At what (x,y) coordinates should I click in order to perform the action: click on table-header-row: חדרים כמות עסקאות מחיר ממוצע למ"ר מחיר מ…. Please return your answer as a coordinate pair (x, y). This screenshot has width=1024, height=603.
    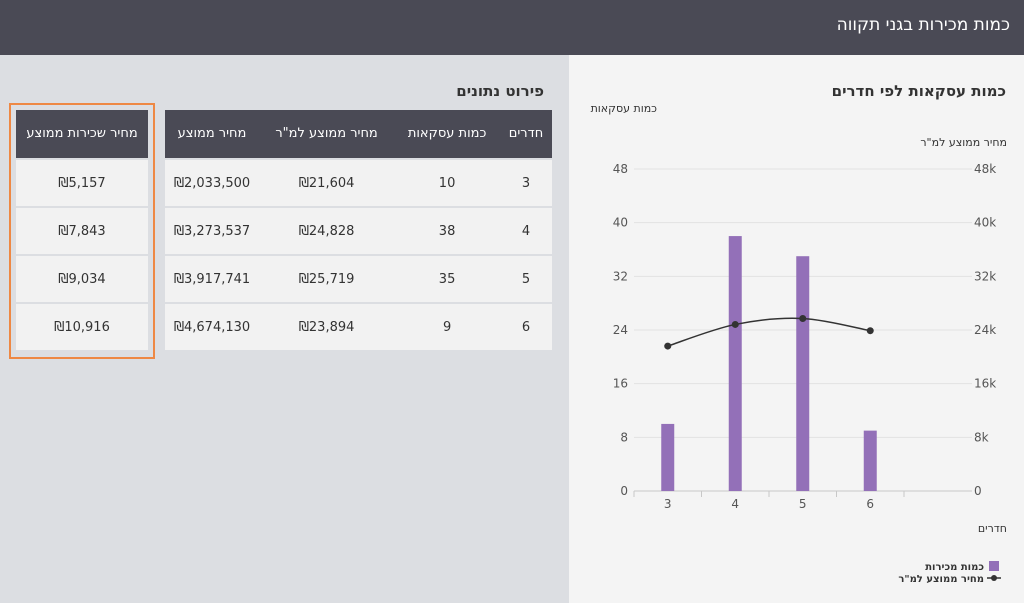
    Looking at the image, I should click on (358, 134).